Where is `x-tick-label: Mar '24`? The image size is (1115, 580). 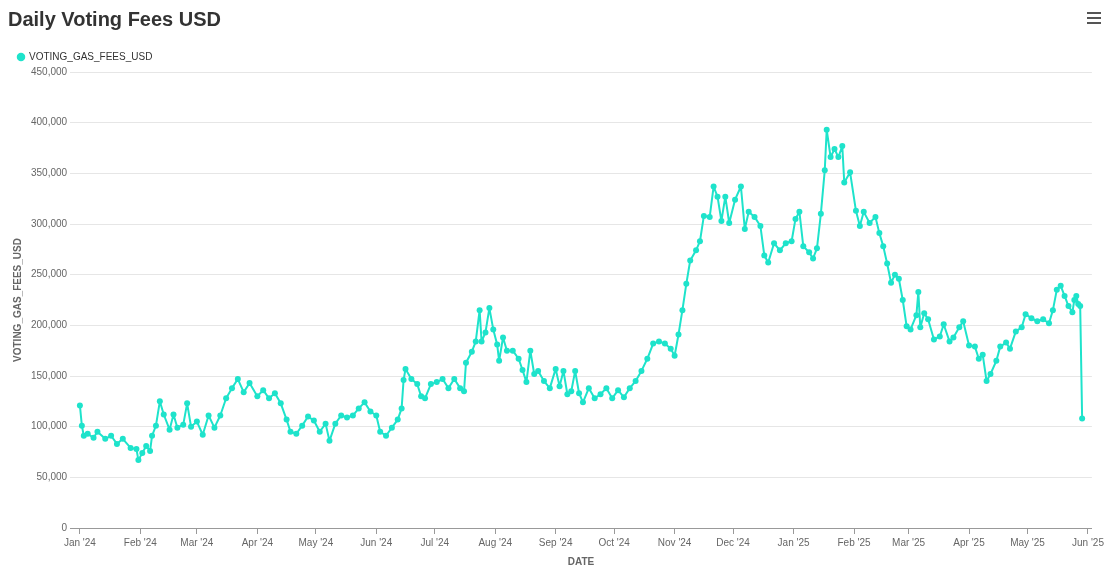 x-tick-label: Mar '24 is located at coordinates (197, 542).